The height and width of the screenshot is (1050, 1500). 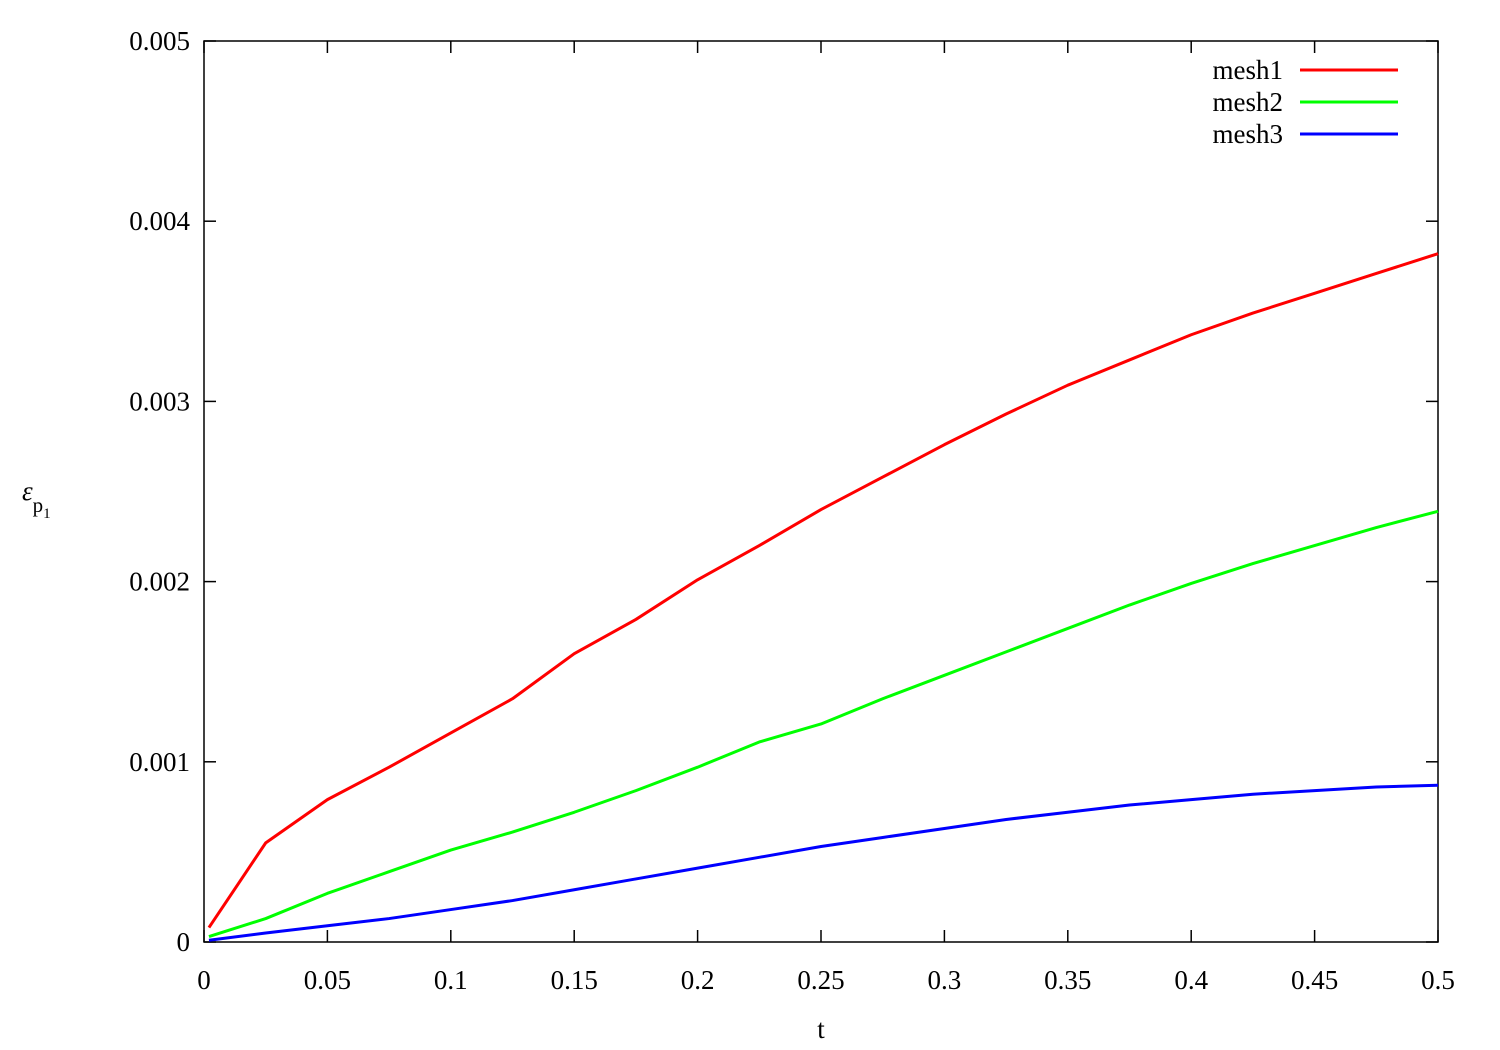 What do you see at coordinates (159, 582) in the screenshot?
I see `y-tick-label: 0.002` at bounding box center [159, 582].